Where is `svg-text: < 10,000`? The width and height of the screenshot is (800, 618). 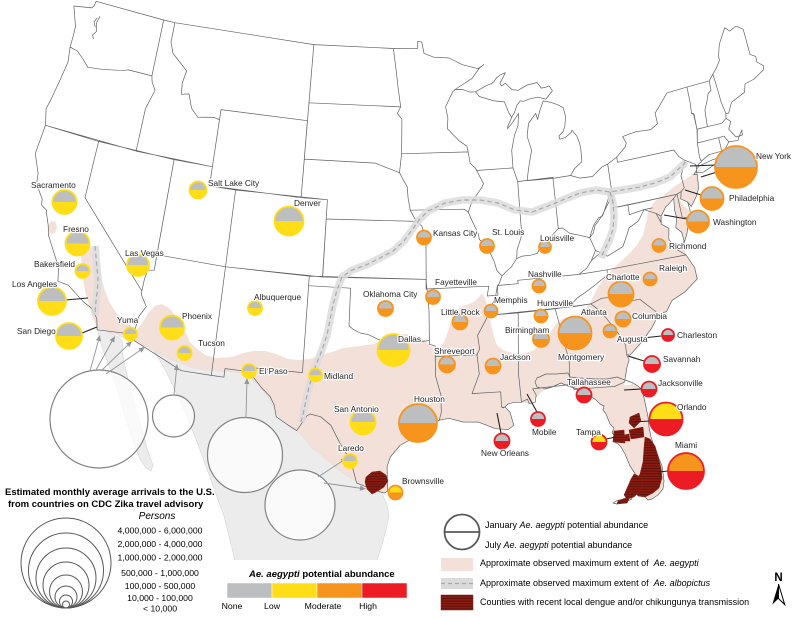
svg-text: < 10,000 is located at coordinates (160, 609).